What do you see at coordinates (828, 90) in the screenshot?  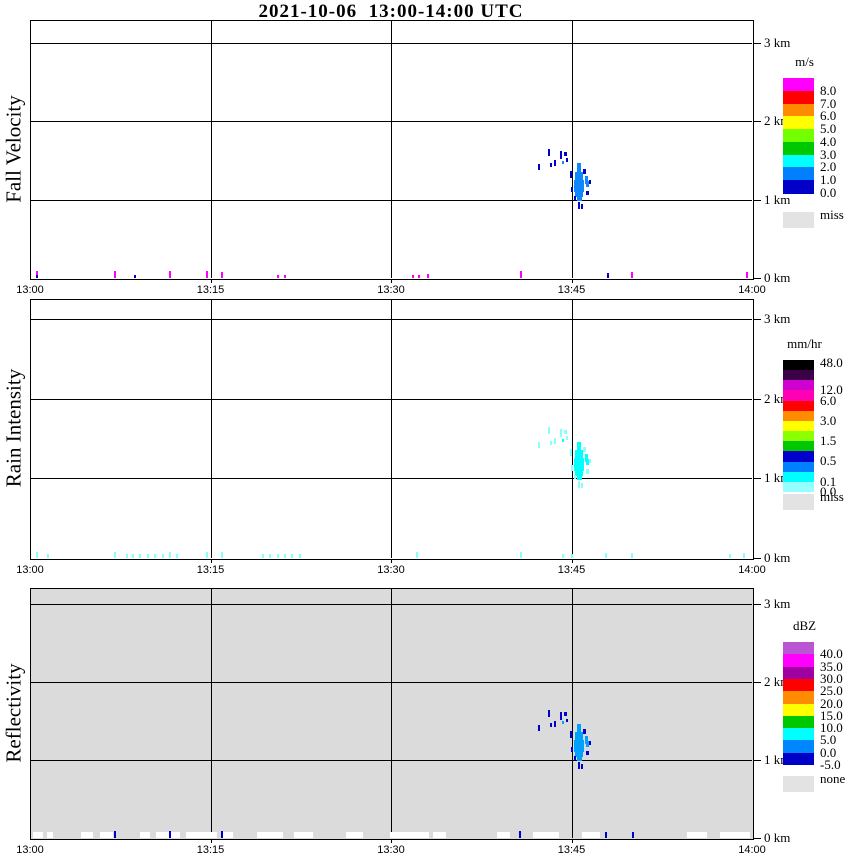 I see `legend-label: 8.0` at bounding box center [828, 90].